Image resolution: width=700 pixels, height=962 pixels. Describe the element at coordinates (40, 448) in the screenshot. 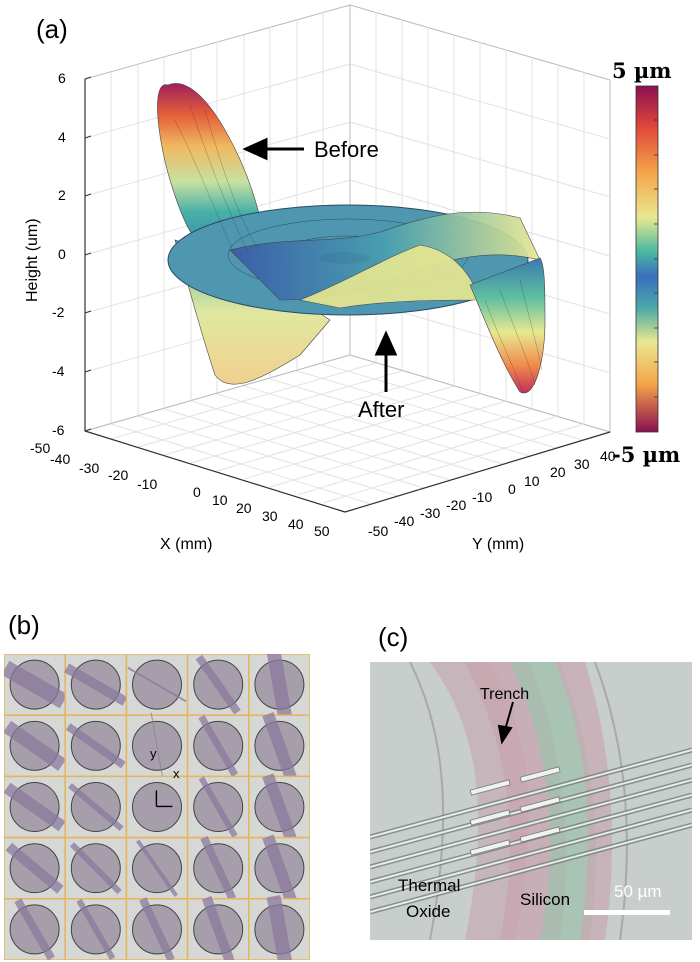

I see `x-tick: -50` at that location.